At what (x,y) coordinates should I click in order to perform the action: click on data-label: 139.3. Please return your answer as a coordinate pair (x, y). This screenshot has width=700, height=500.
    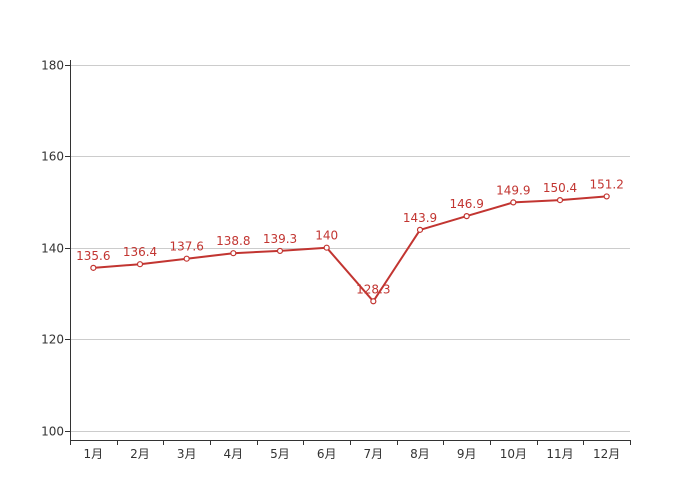
    Looking at the image, I should click on (280, 239).